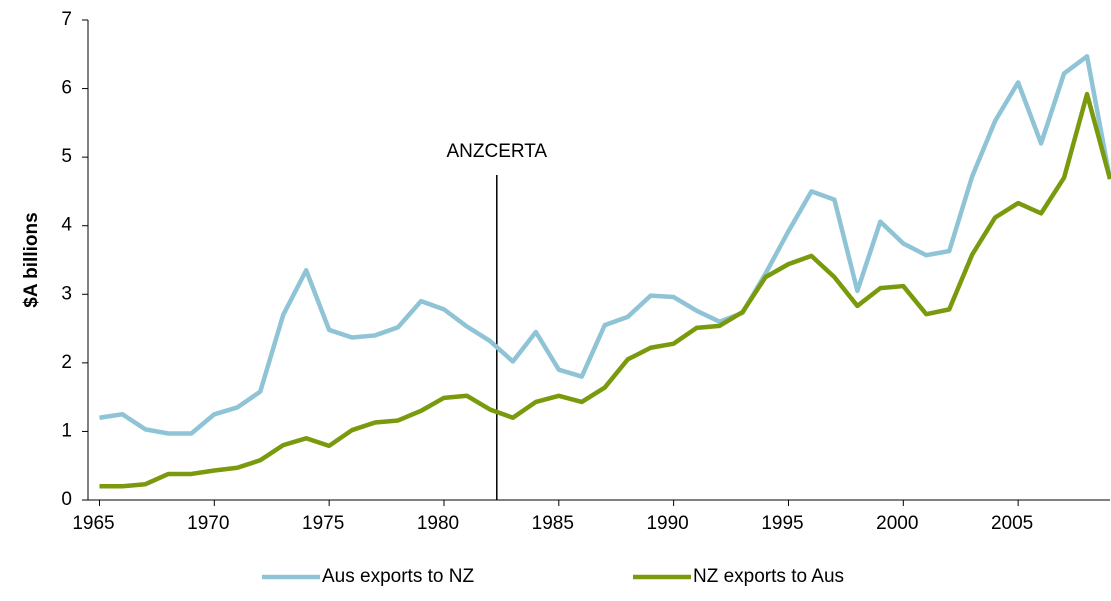 Image resolution: width=1111 pixels, height=601 pixels. I want to click on y-tick-label: 1, so click(66, 430).